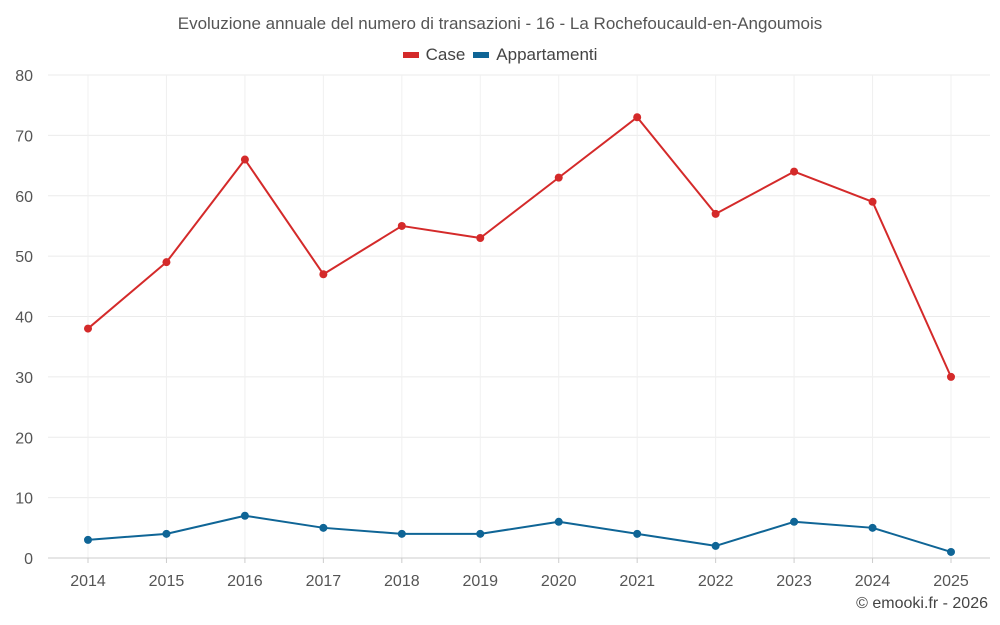 This screenshot has height=625, width=1000. I want to click on legend-item-case: Case, so click(434, 55).